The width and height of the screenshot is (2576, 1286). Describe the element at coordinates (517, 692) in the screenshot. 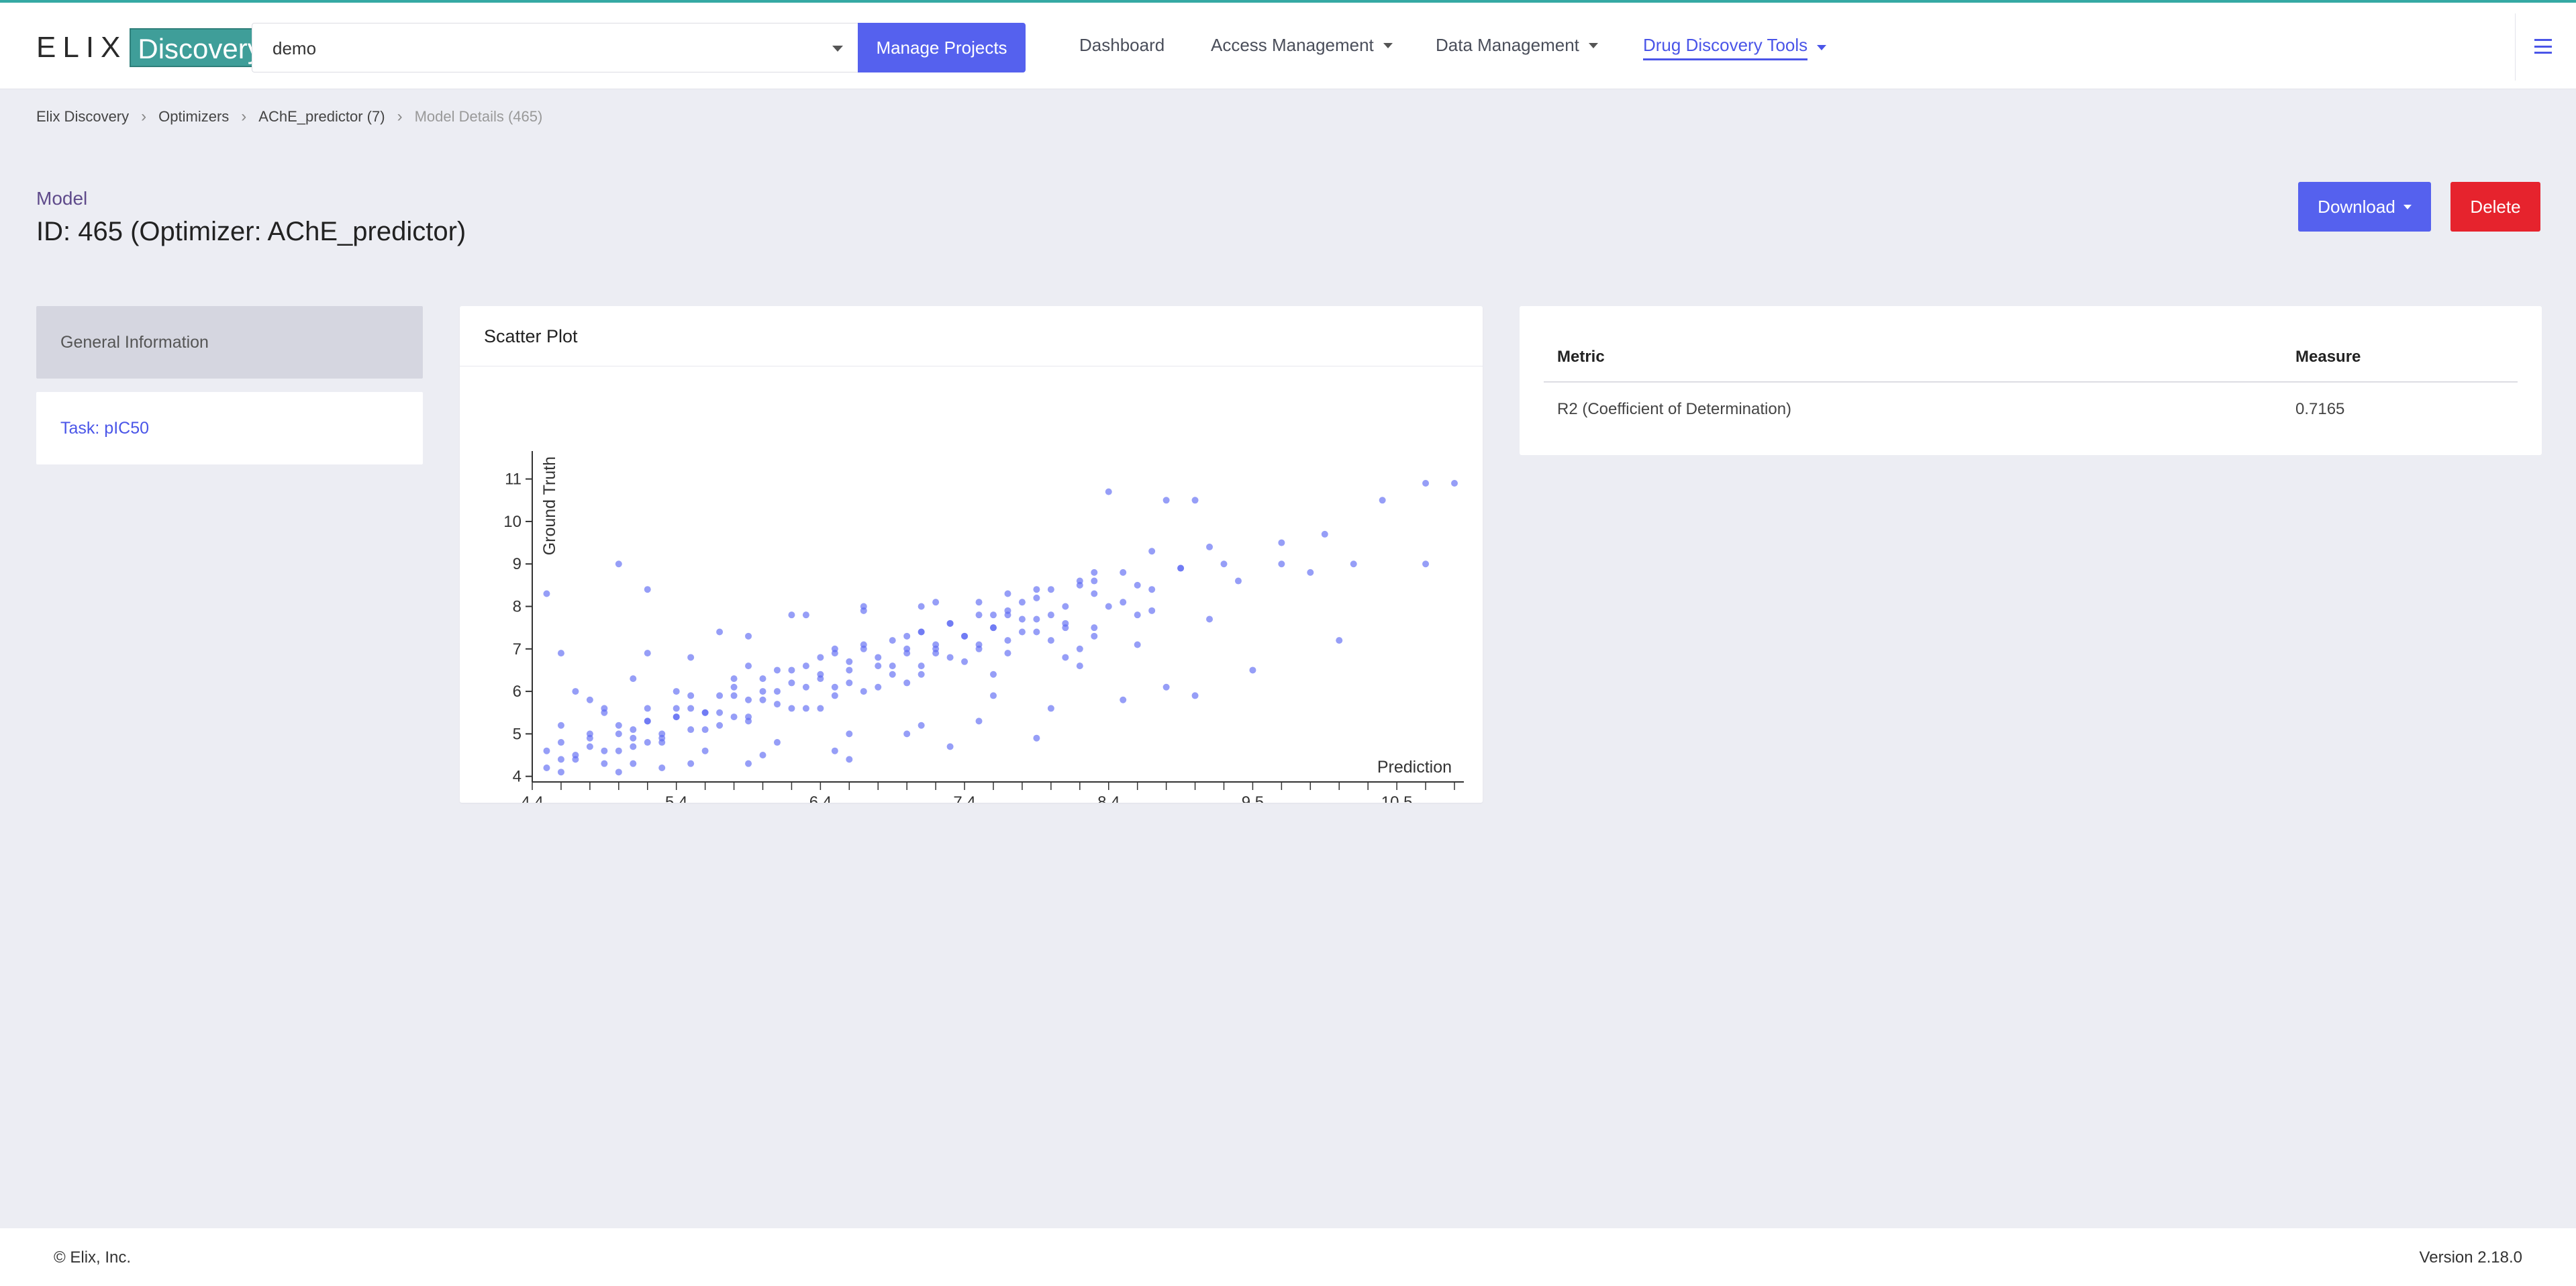

I see `y-tick-label: 6` at that location.